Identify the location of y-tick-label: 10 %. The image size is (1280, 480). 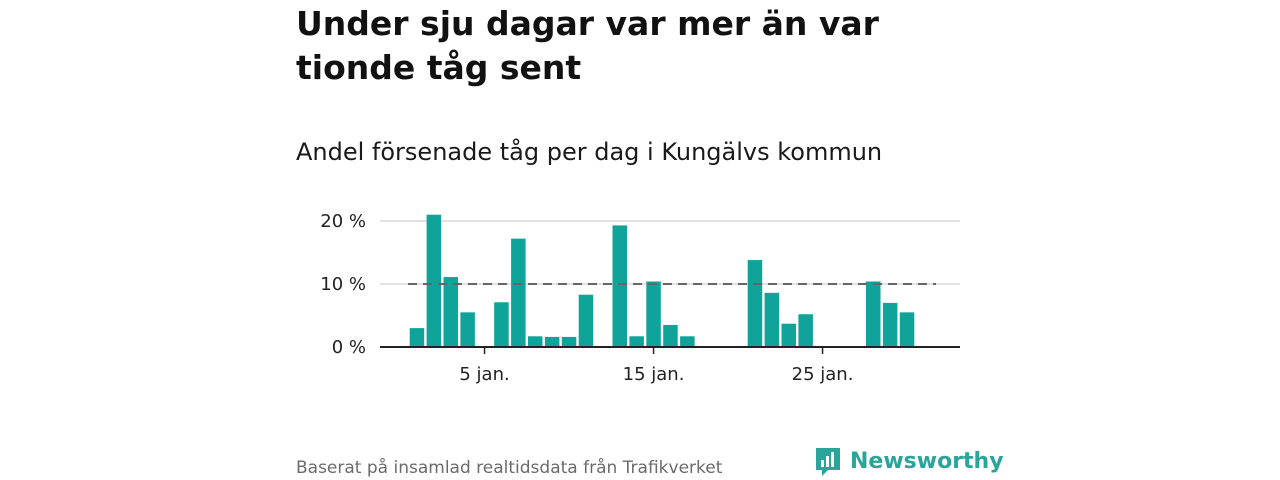
(343, 284).